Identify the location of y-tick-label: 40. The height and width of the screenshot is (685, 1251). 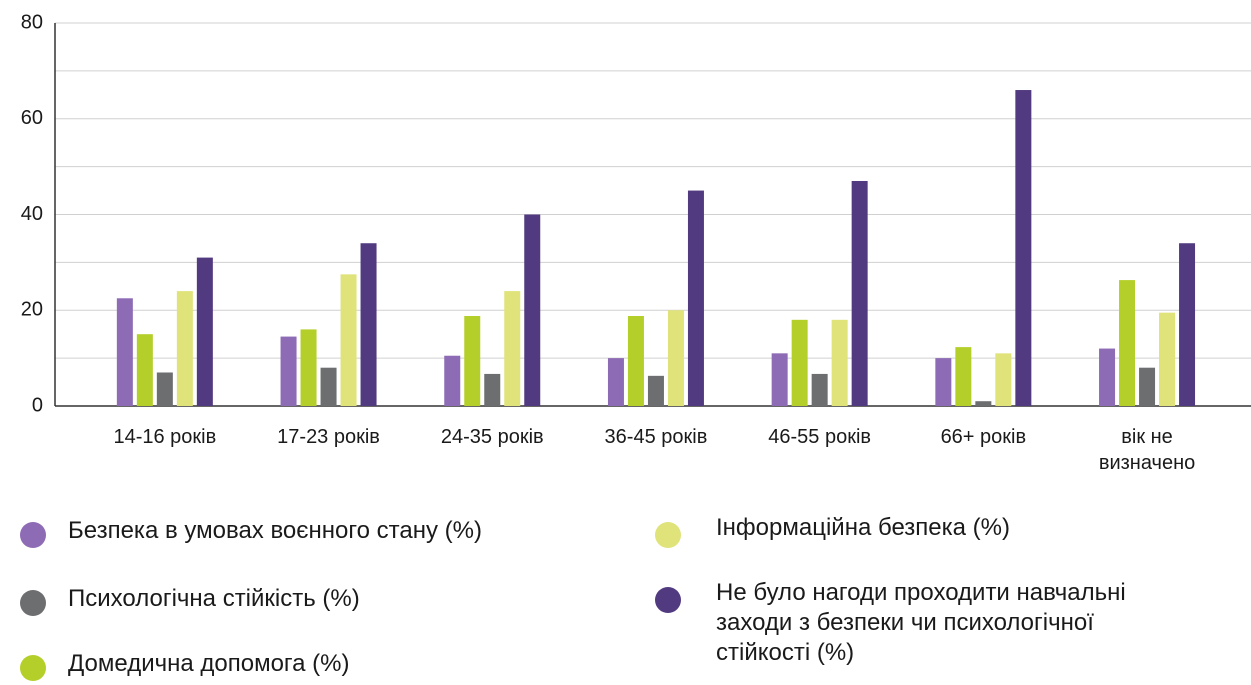
(32, 214).